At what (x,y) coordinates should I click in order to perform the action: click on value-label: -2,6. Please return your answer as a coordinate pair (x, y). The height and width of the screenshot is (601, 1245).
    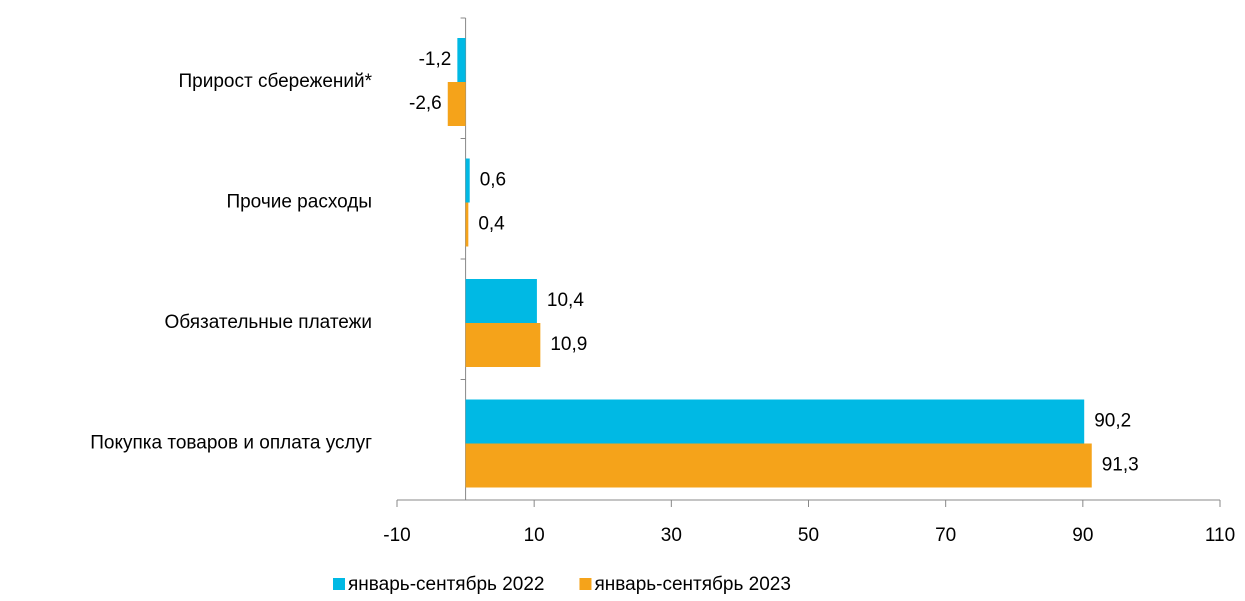
    Looking at the image, I should click on (425, 103).